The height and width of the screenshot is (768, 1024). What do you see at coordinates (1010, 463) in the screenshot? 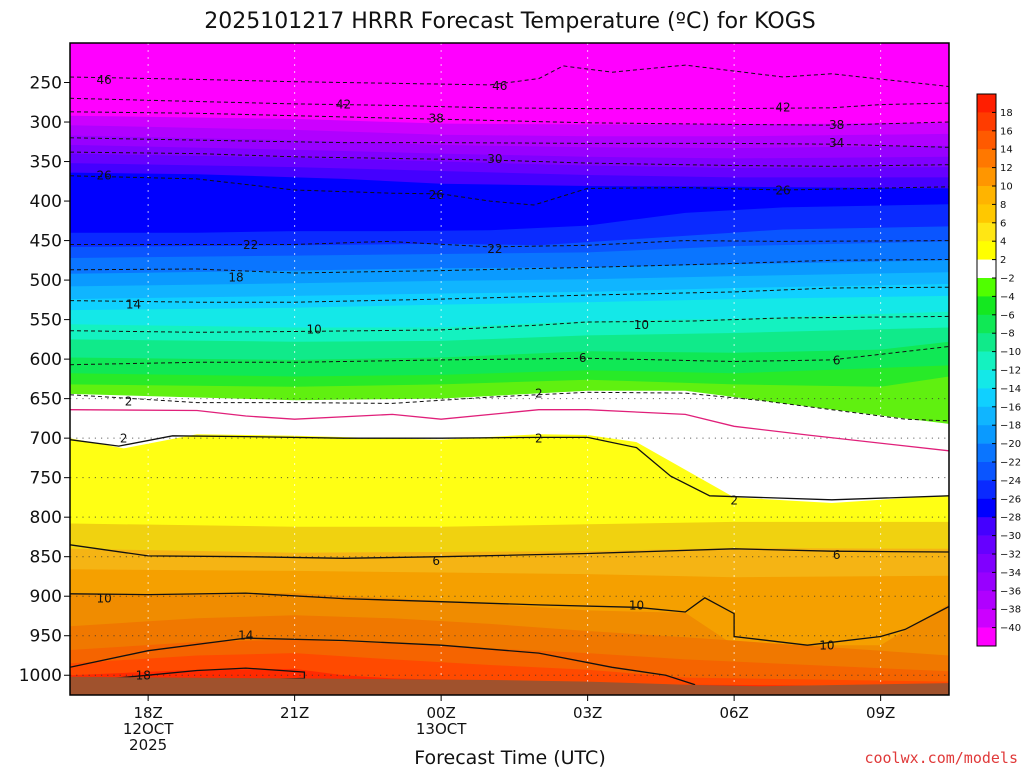
I see `colorbar-label: −22` at bounding box center [1010, 463].